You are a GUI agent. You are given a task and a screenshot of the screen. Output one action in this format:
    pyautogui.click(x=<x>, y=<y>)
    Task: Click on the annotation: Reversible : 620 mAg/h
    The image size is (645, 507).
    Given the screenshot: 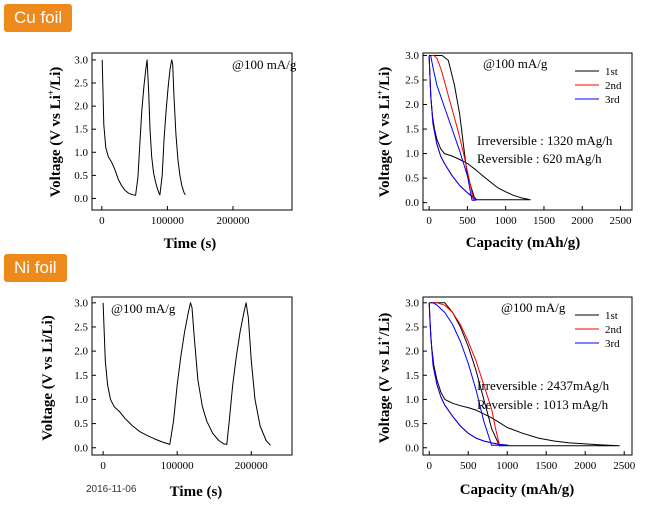 What is the action you would take?
    pyautogui.click(x=539, y=158)
    